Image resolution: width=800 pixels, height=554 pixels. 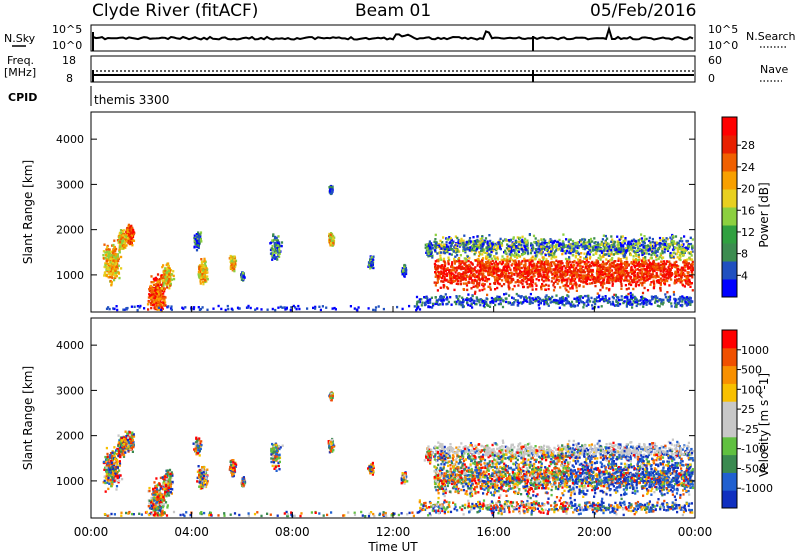 I want to click on freq-right-tick-bottom: 0, so click(x=711, y=78).